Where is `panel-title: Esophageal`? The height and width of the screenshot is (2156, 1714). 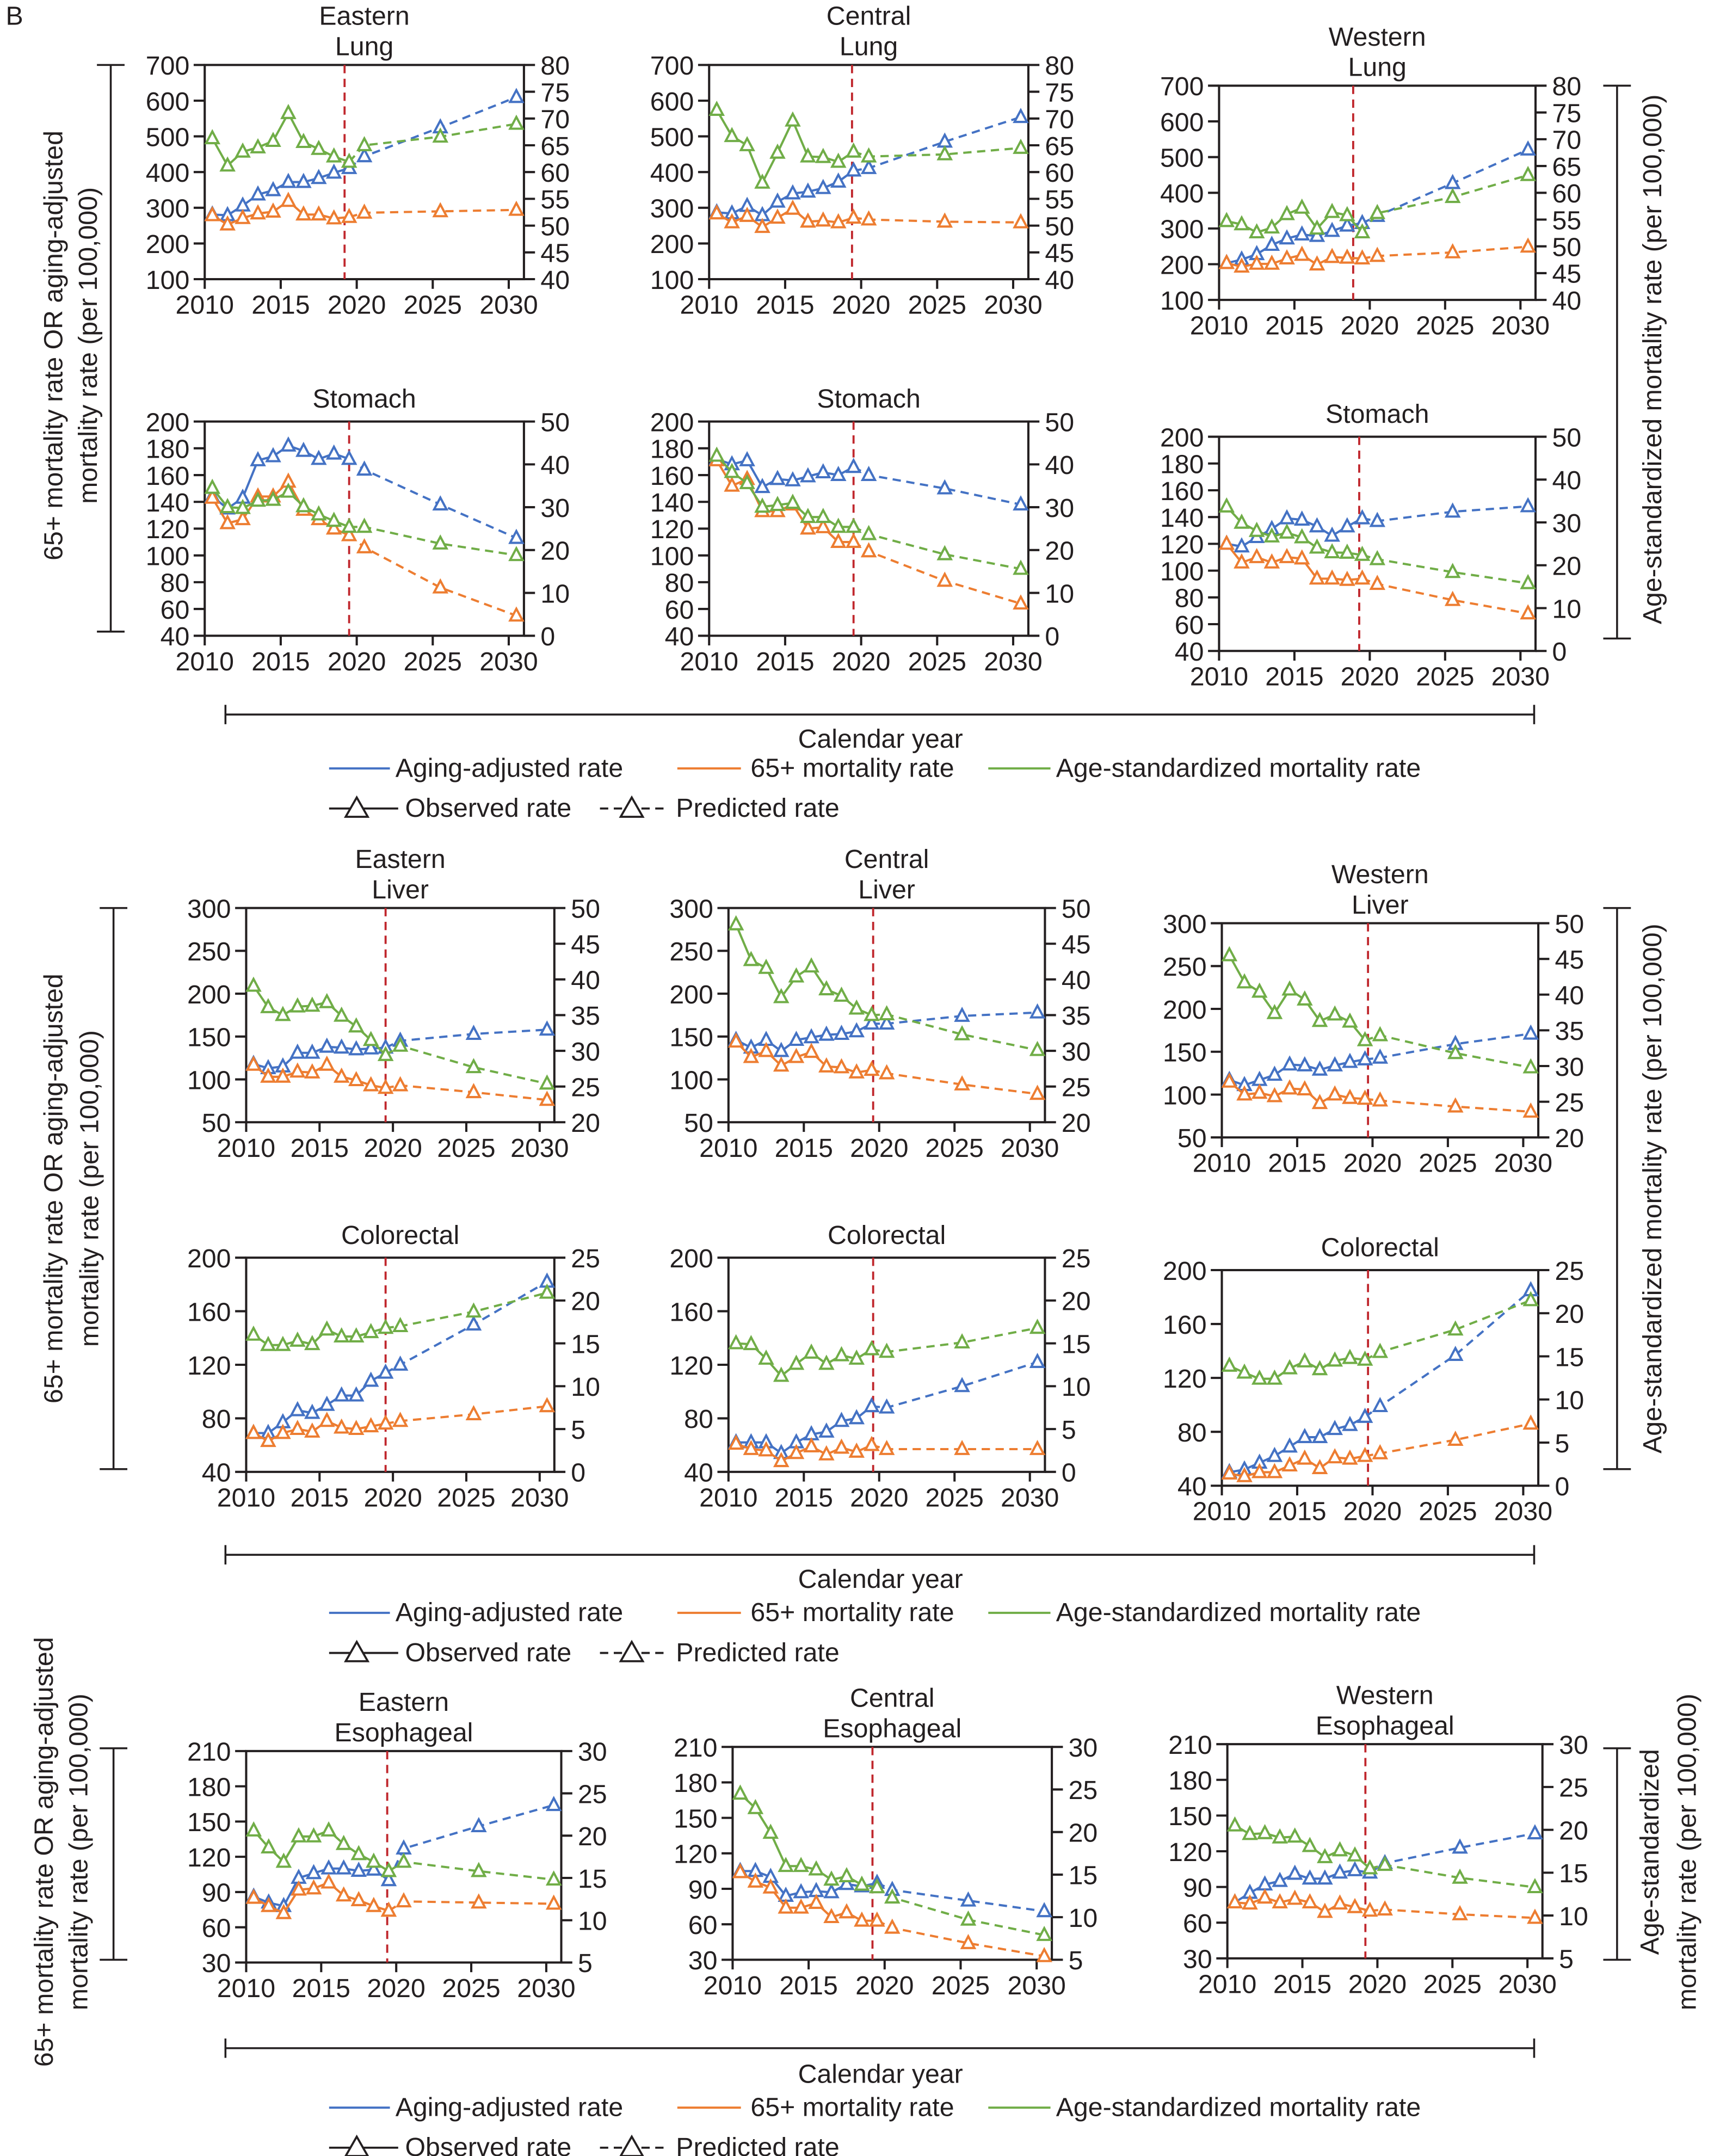
panel-title: Esophageal is located at coordinates (1385, 1725).